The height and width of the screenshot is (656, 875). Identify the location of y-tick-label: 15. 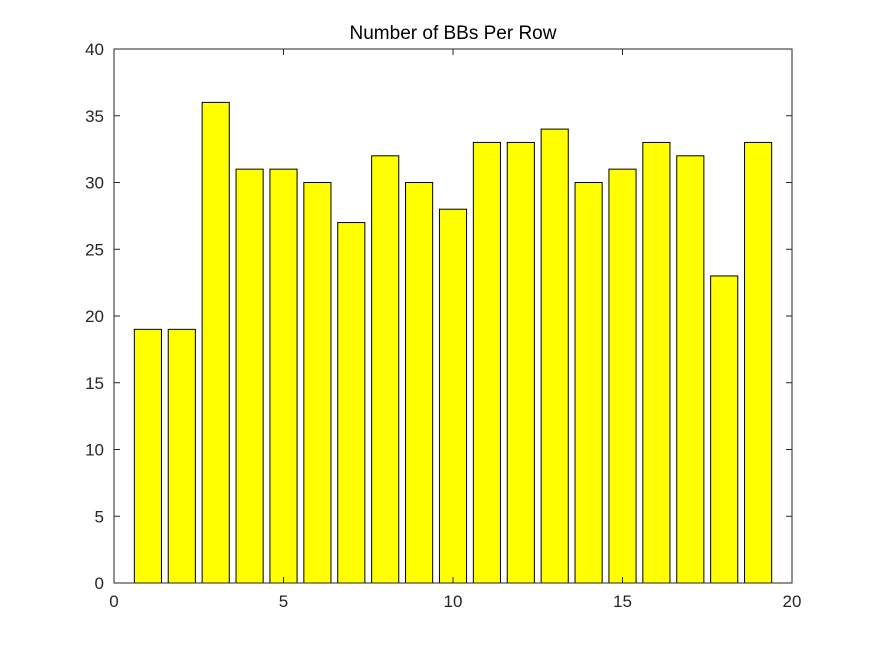
(94, 383).